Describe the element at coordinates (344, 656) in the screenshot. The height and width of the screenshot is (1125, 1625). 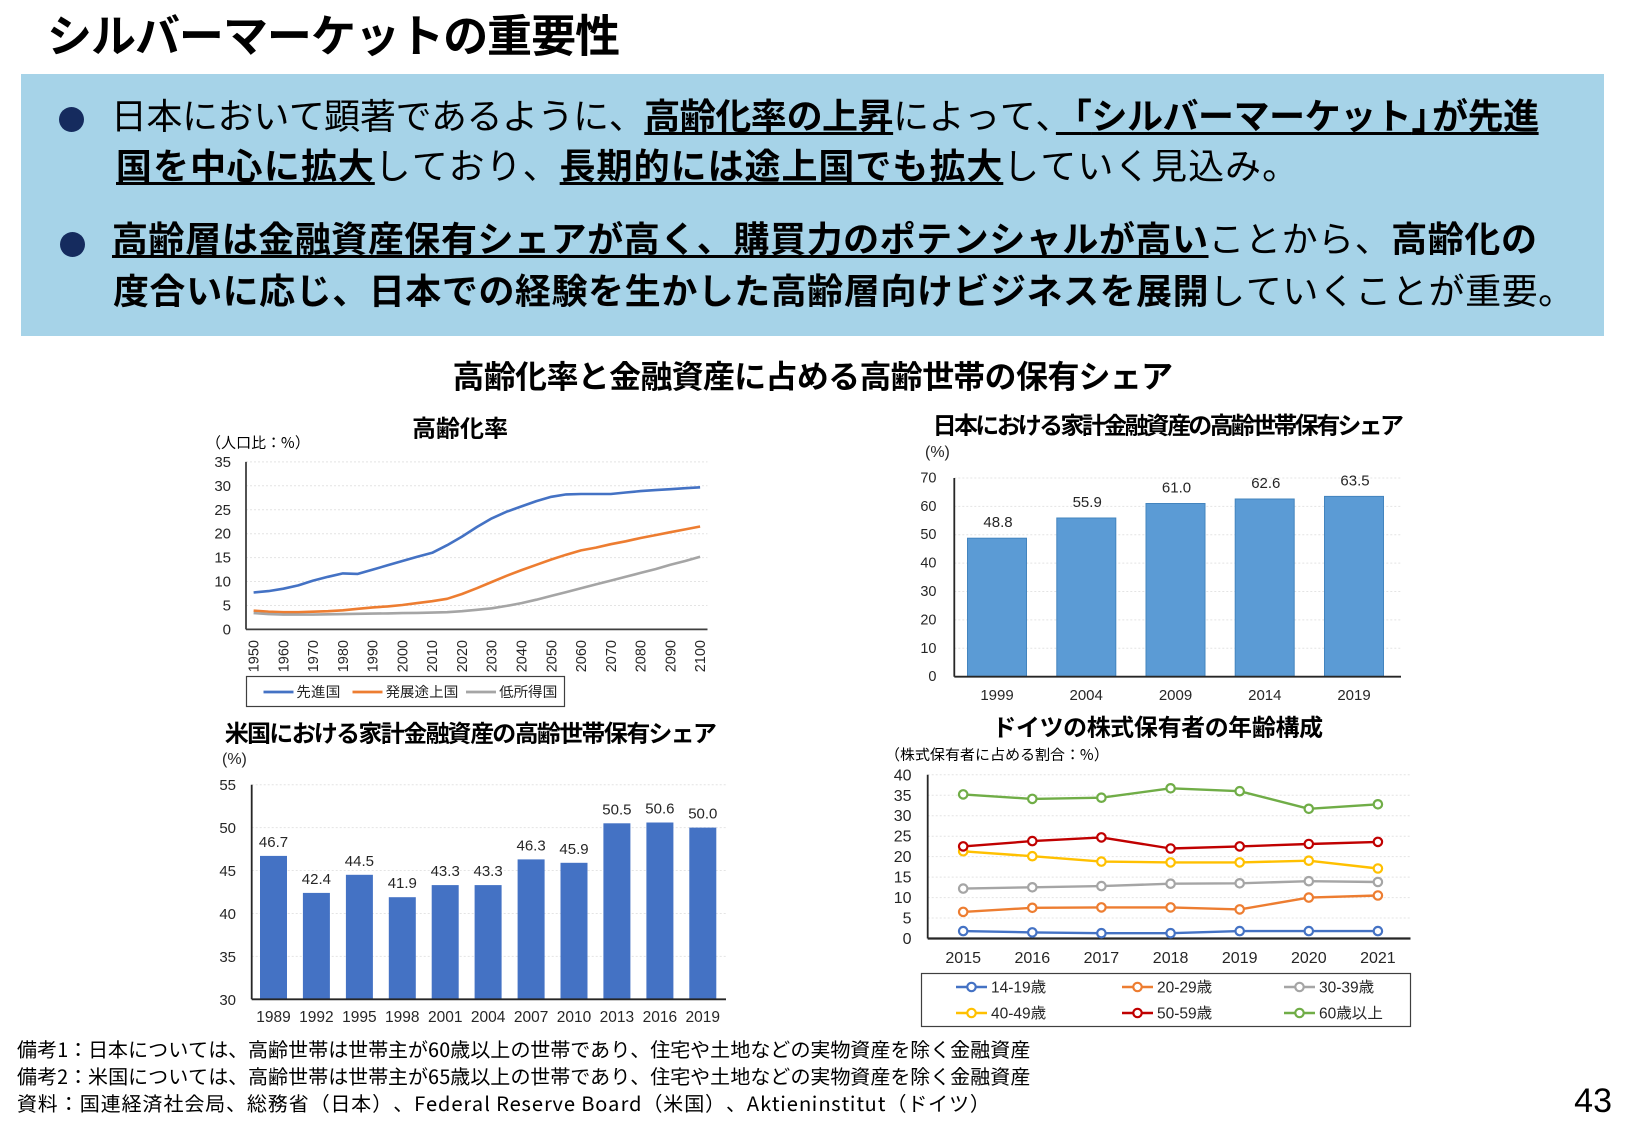
I see `svg-text: 1980` at that location.